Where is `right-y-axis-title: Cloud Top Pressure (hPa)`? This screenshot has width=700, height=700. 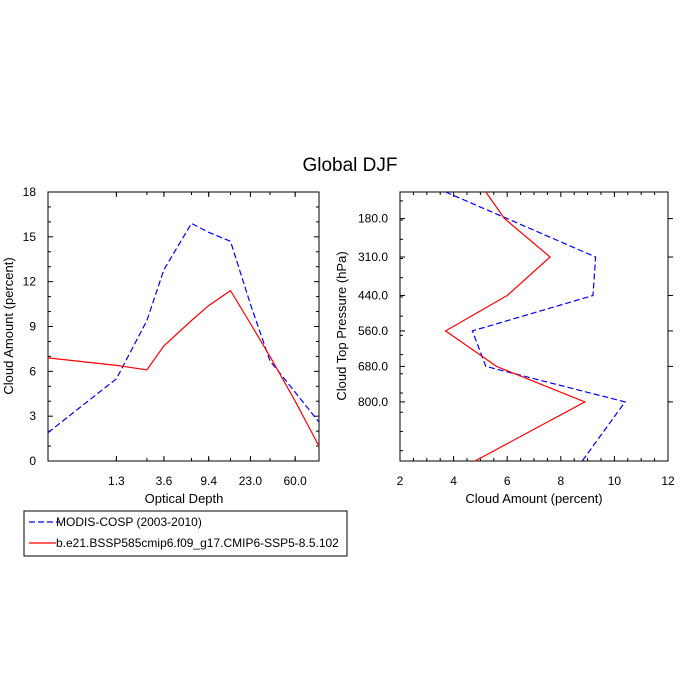 right-y-axis-title: Cloud Top Pressure (hPa) is located at coordinates (341, 325).